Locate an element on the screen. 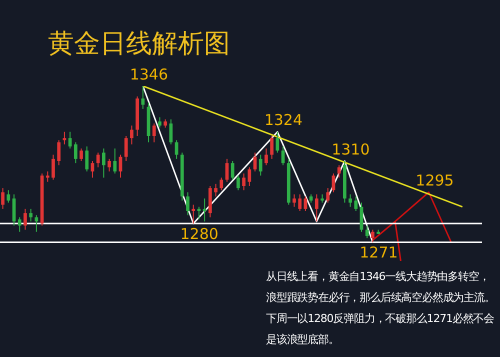 This screenshot has width=500, height=357. data-label: 1310 is located at coordinates (351, 149).